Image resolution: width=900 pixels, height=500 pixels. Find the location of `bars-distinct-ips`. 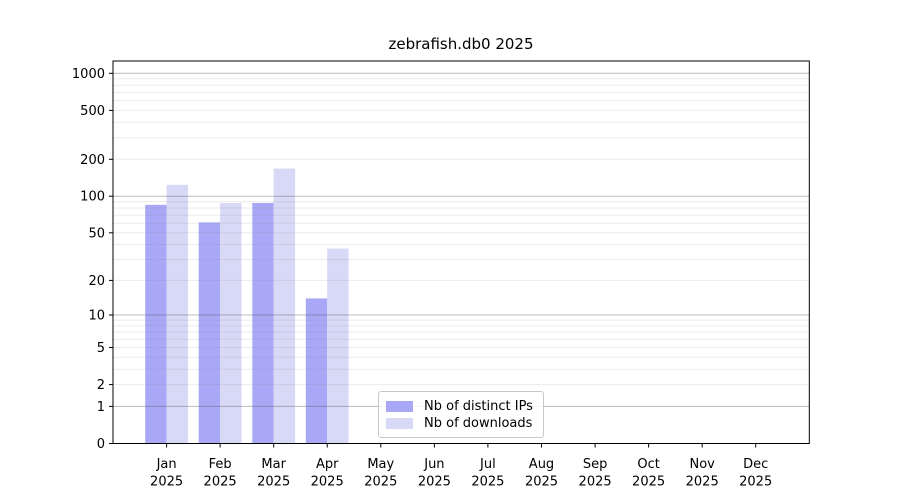

bars-distinct-ips is located at coordinates (236, 323).